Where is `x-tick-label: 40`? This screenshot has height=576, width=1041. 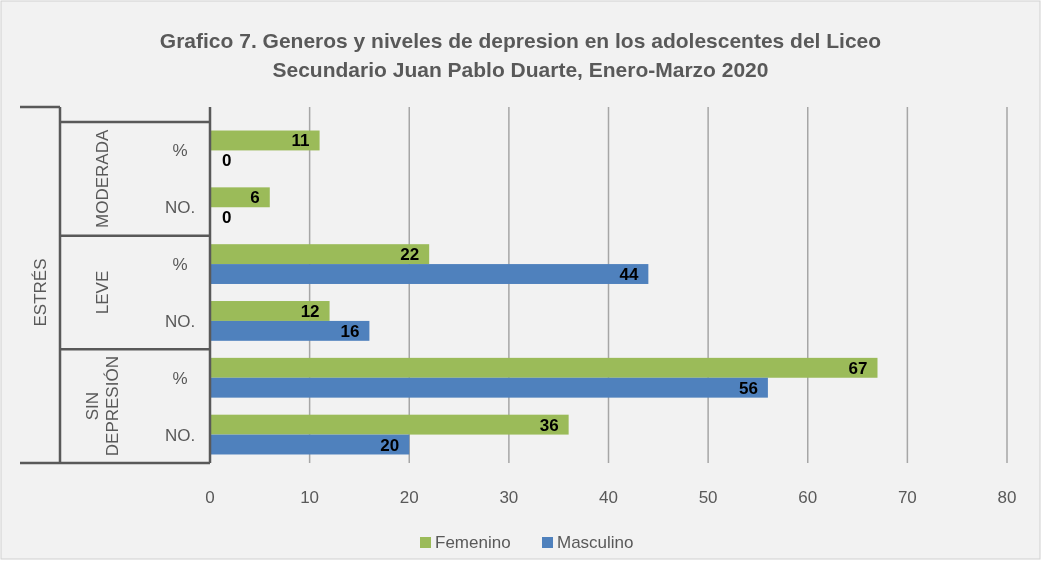 x-tick-label: 40 is located at coordinates (608, 497).